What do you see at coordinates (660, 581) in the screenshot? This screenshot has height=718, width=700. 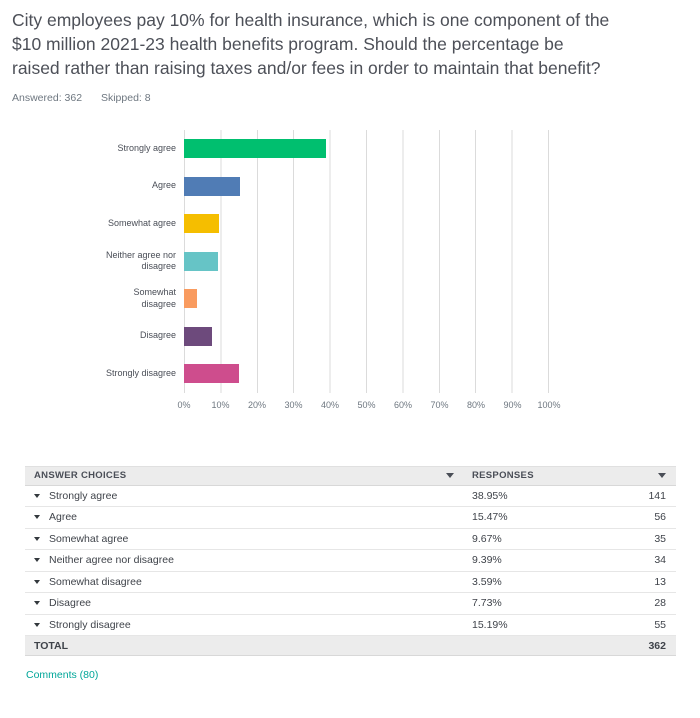 I see `response-count: 13` at bounding box center [660, 581].